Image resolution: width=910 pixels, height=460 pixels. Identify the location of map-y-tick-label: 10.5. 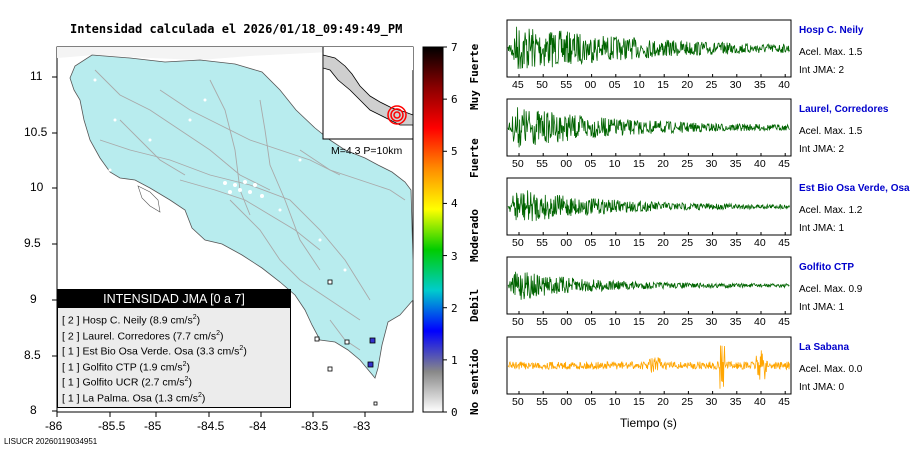
(36, 132).